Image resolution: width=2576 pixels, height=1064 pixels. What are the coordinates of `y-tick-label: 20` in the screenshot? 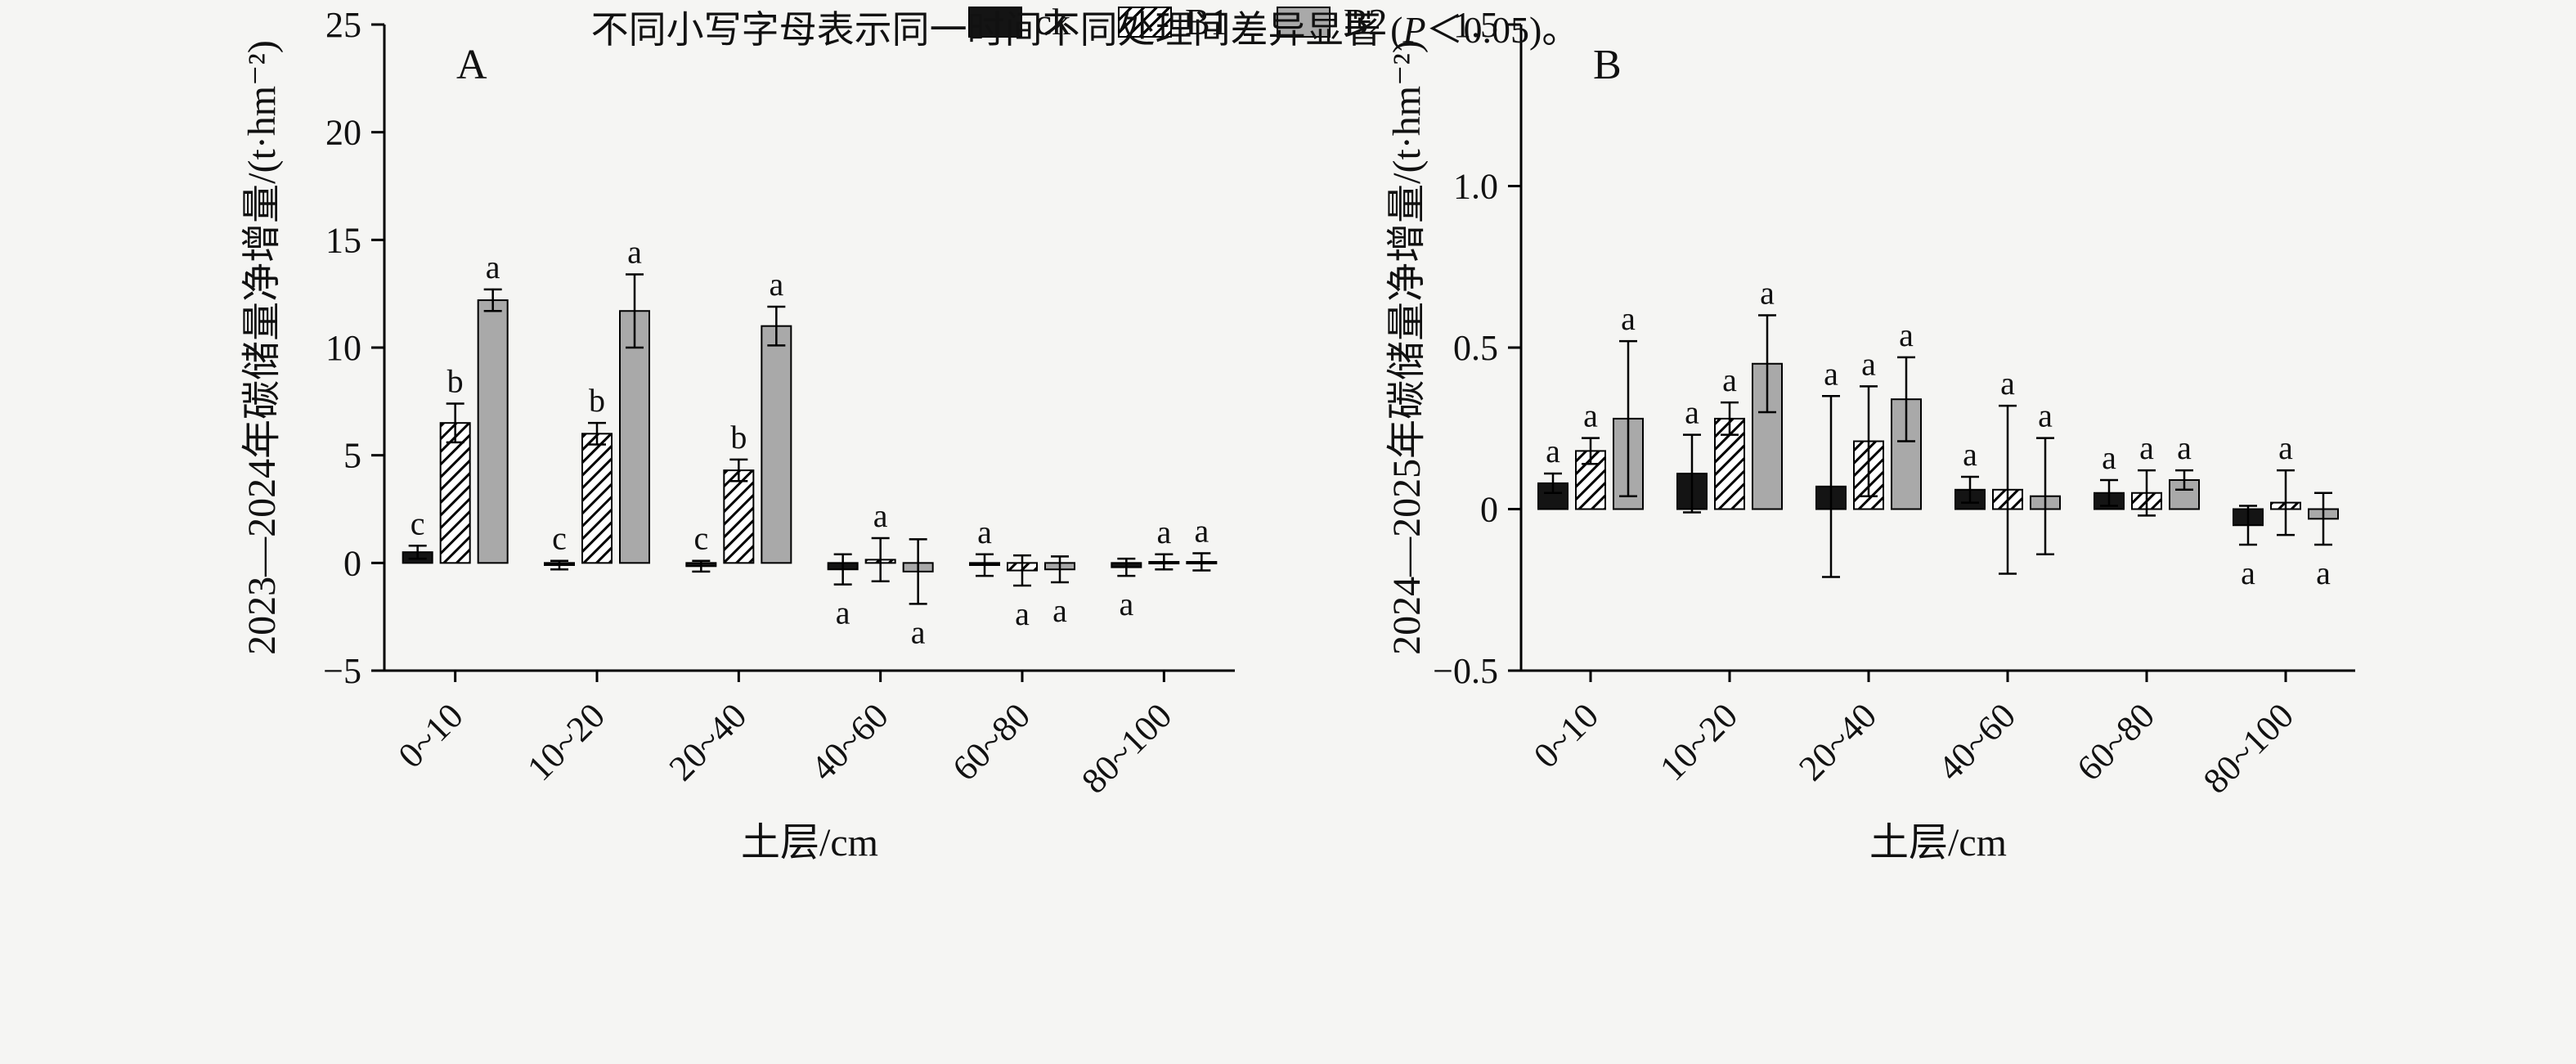 It's located at (343, 133).